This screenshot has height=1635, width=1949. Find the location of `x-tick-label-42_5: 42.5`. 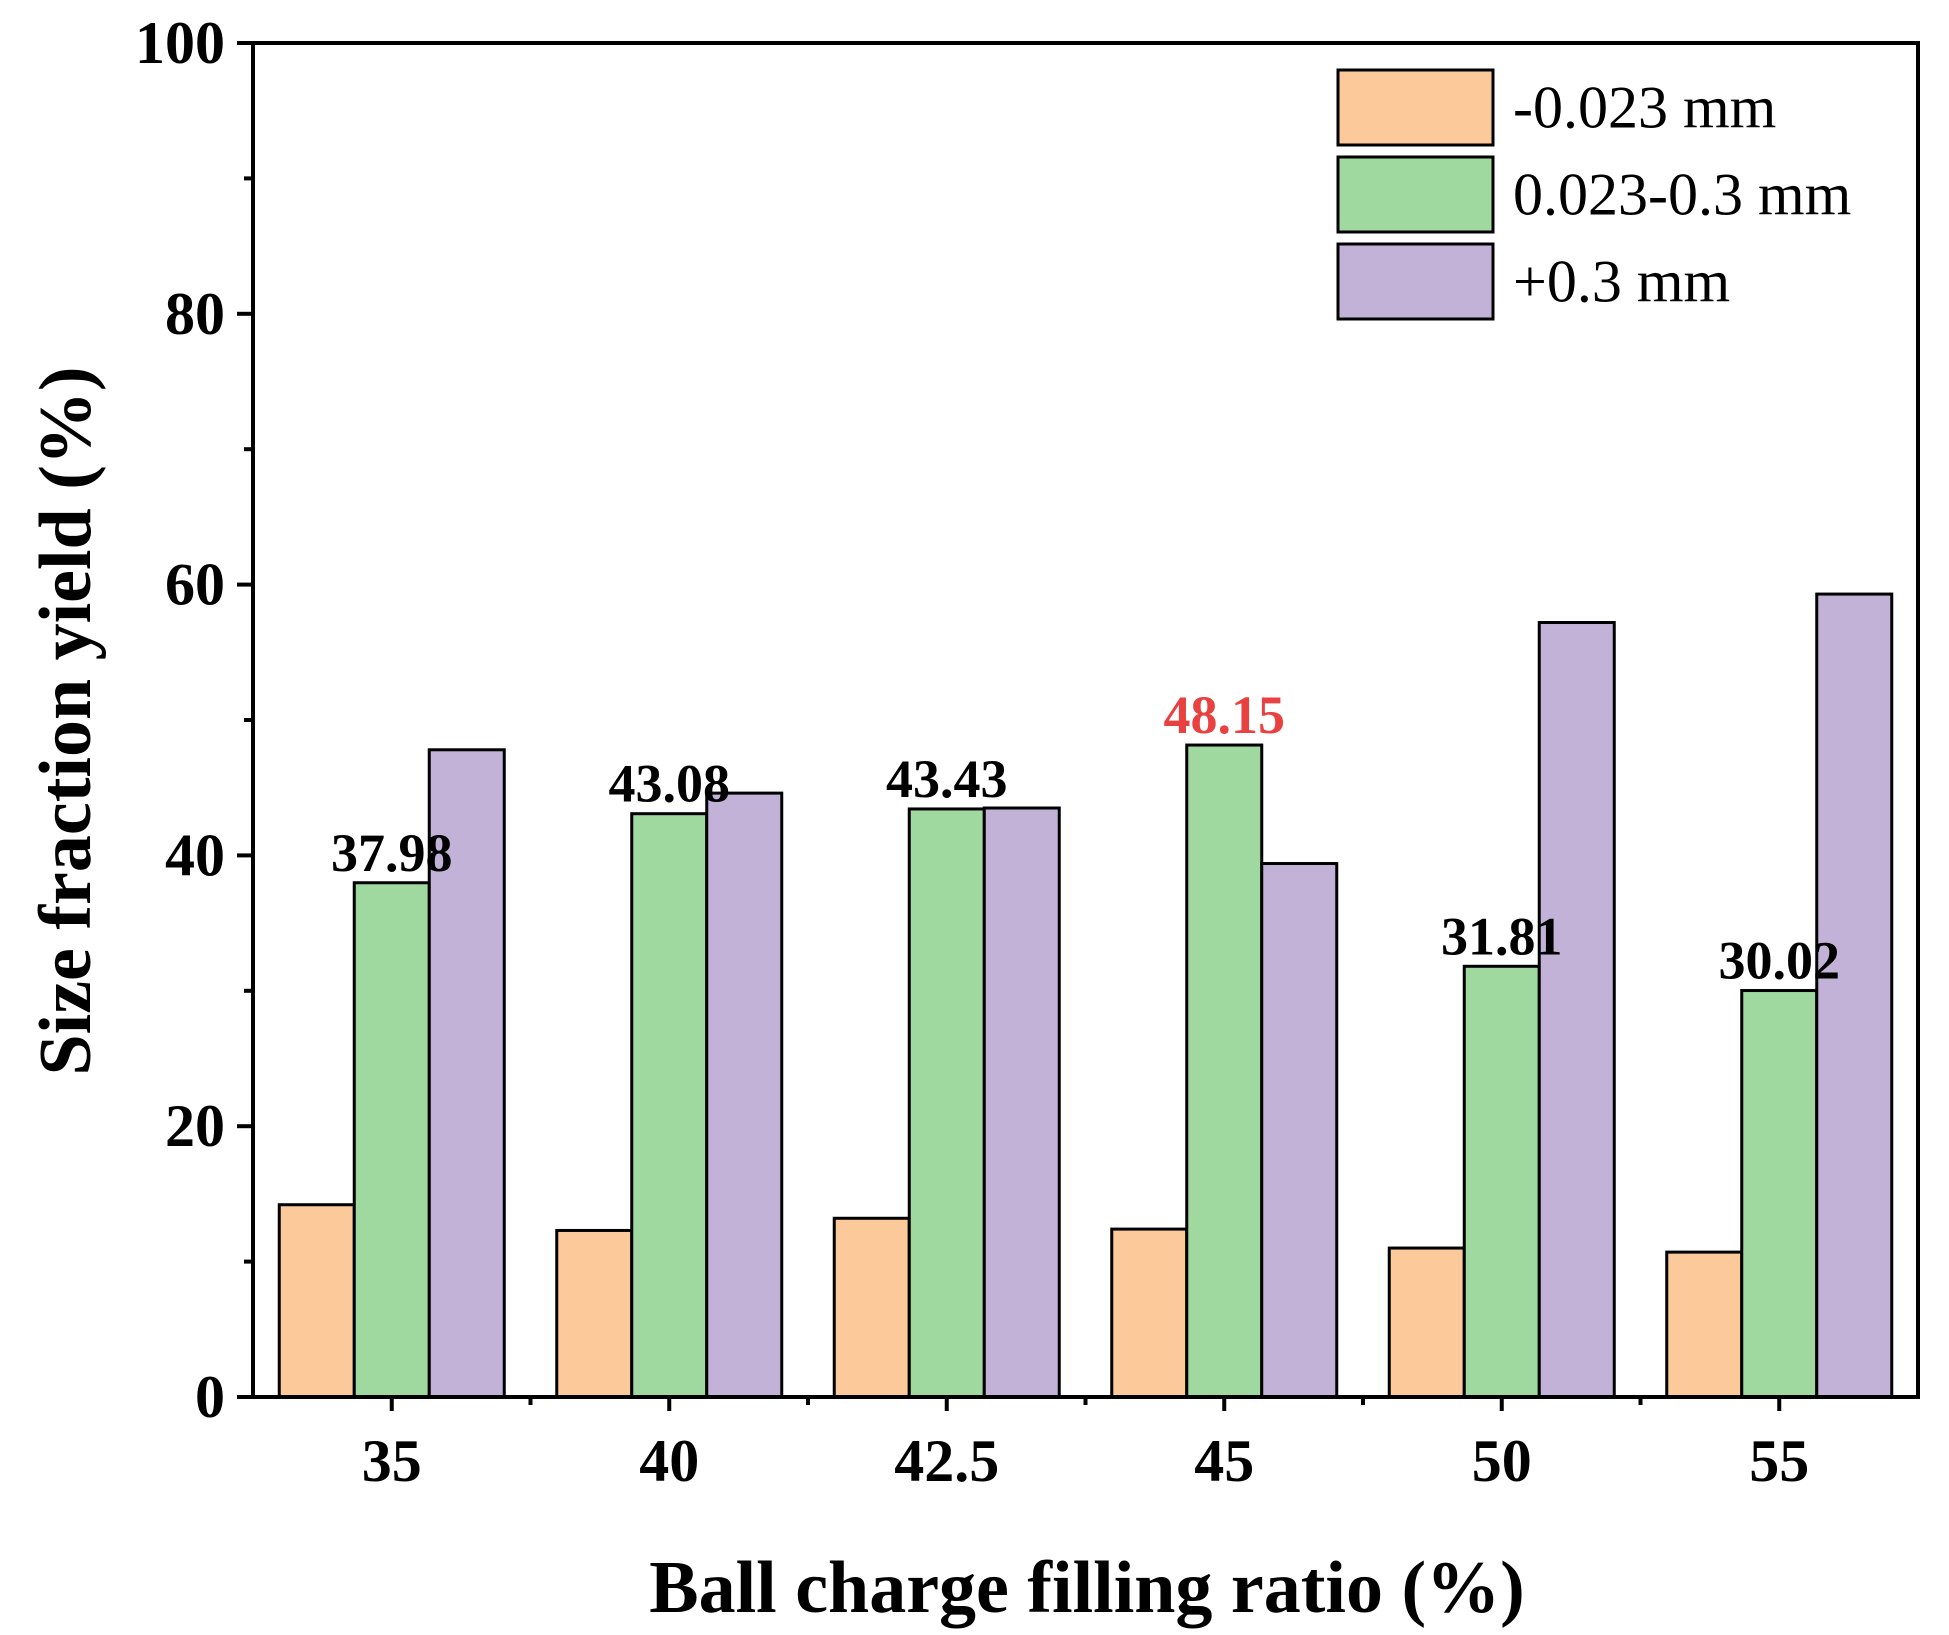

x-tick-label-42_5: 42.5 is located at coordinates (946, 1461).